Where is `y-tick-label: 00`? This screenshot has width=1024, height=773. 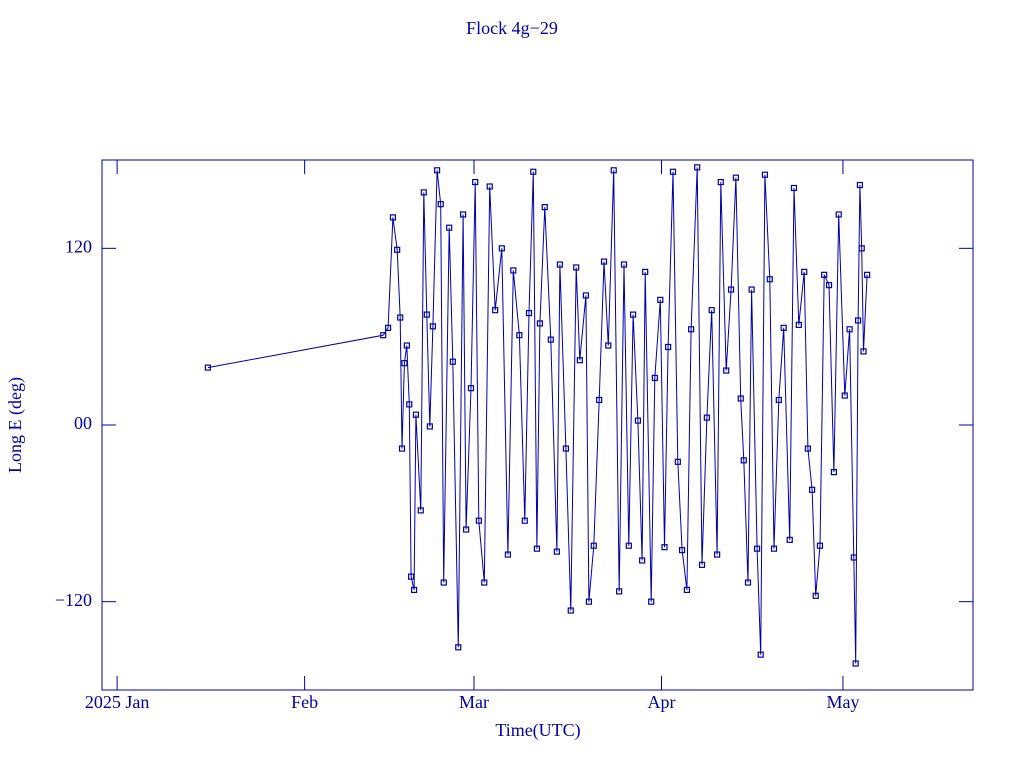 y-tick-label: 00 is located at coordinates (83, 423).